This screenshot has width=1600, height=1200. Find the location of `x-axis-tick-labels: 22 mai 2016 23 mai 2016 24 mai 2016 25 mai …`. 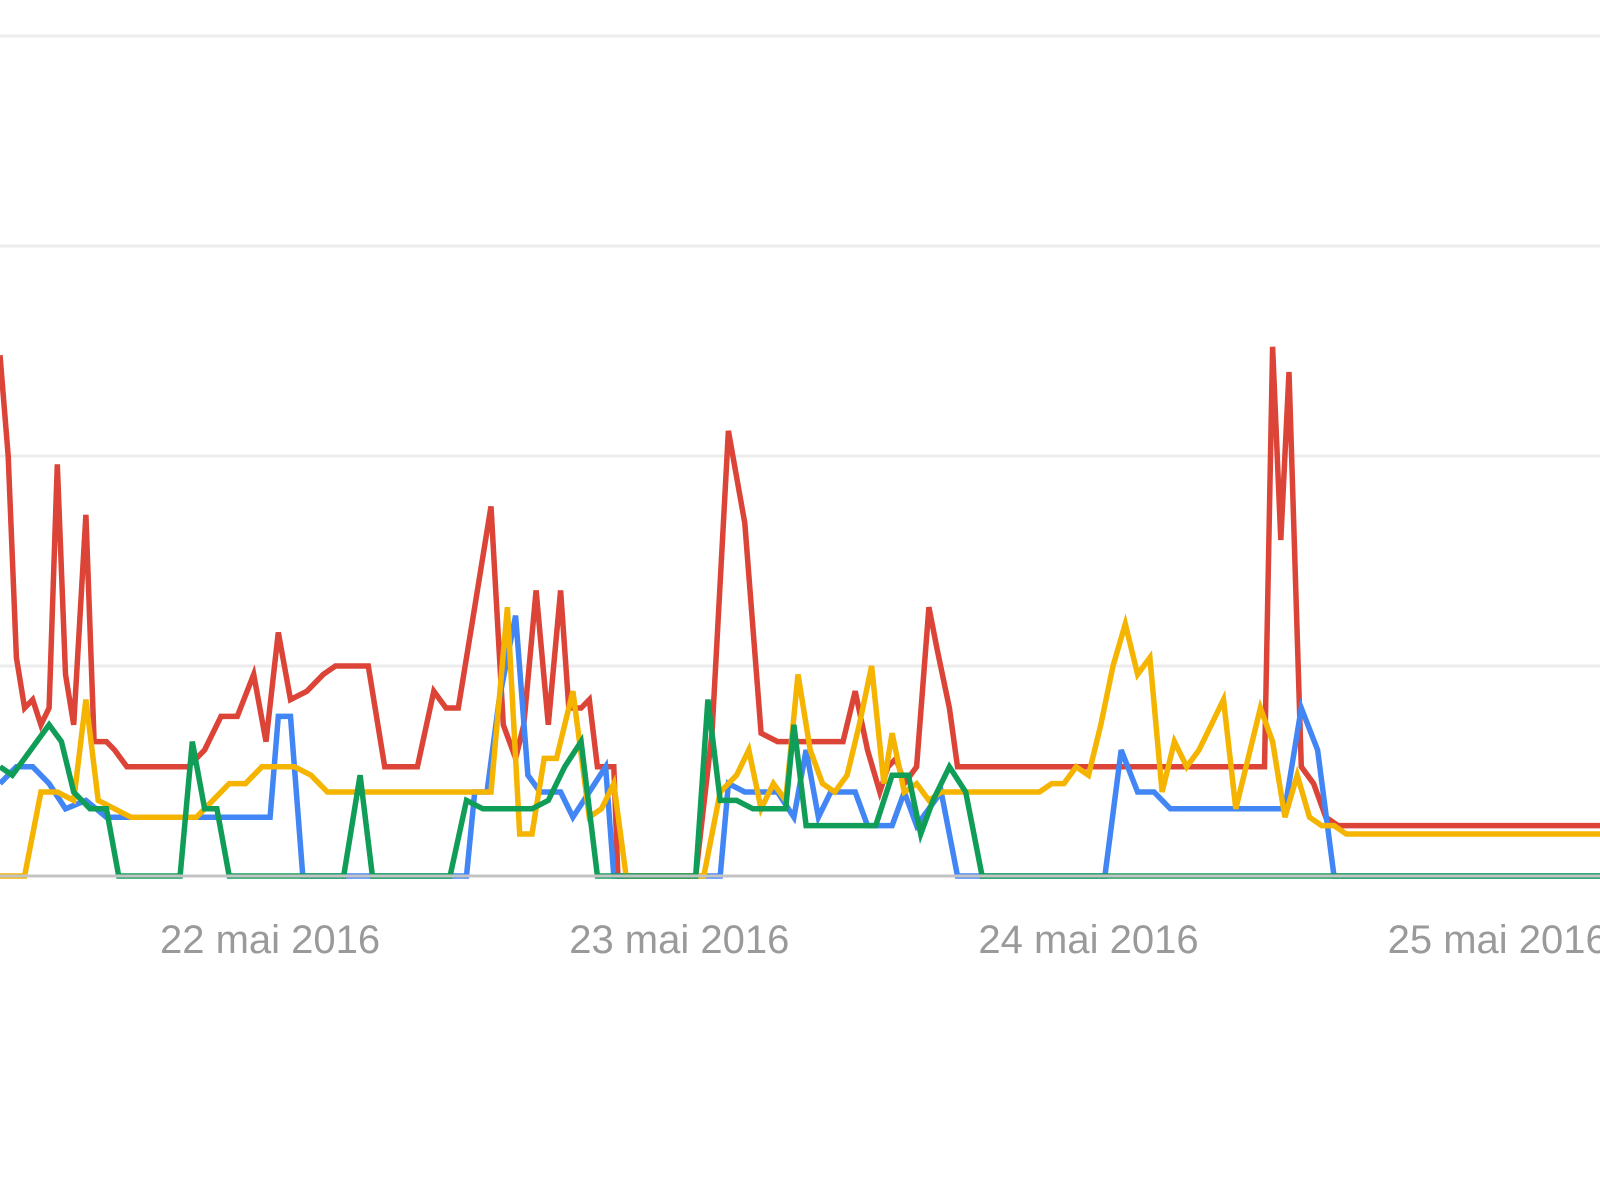

x-axis-tick-labels: 22 mai 2016 23 mai 2016 24 mai 2016 25 mai … is located at coordinates (880, 940).